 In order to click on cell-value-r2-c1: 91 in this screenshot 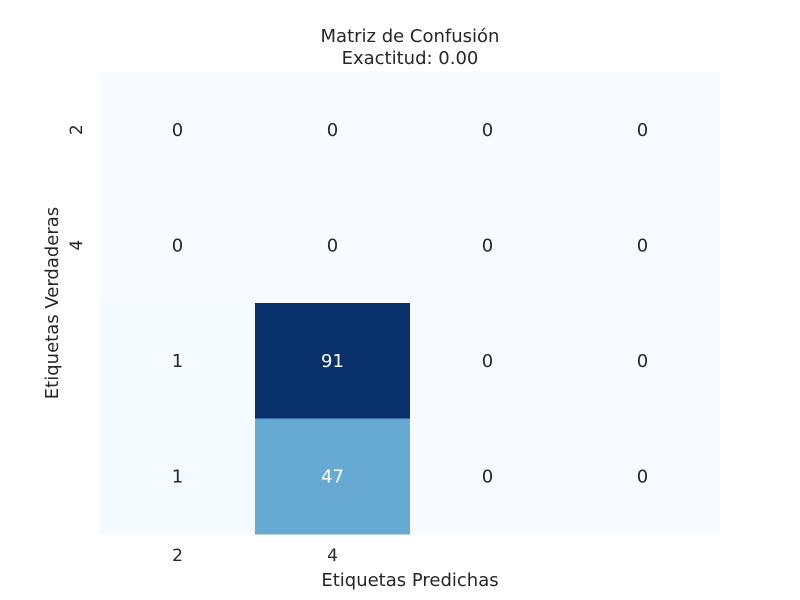, I will do `click(332, 361)`.